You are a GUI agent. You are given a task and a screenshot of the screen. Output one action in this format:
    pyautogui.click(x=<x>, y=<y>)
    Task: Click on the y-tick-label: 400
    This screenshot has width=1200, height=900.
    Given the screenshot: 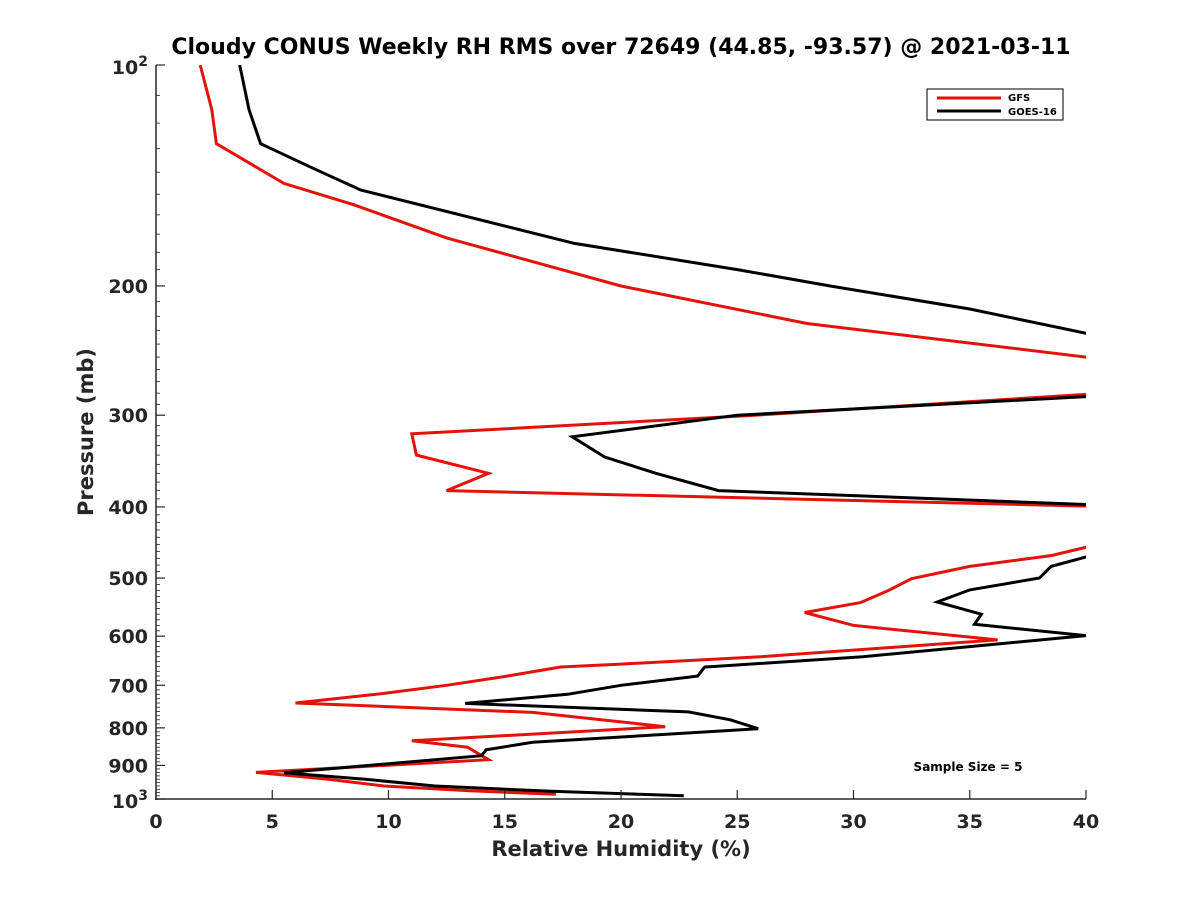 What is the action you would take?
    pyautogui.click(x=128, y=508)
    